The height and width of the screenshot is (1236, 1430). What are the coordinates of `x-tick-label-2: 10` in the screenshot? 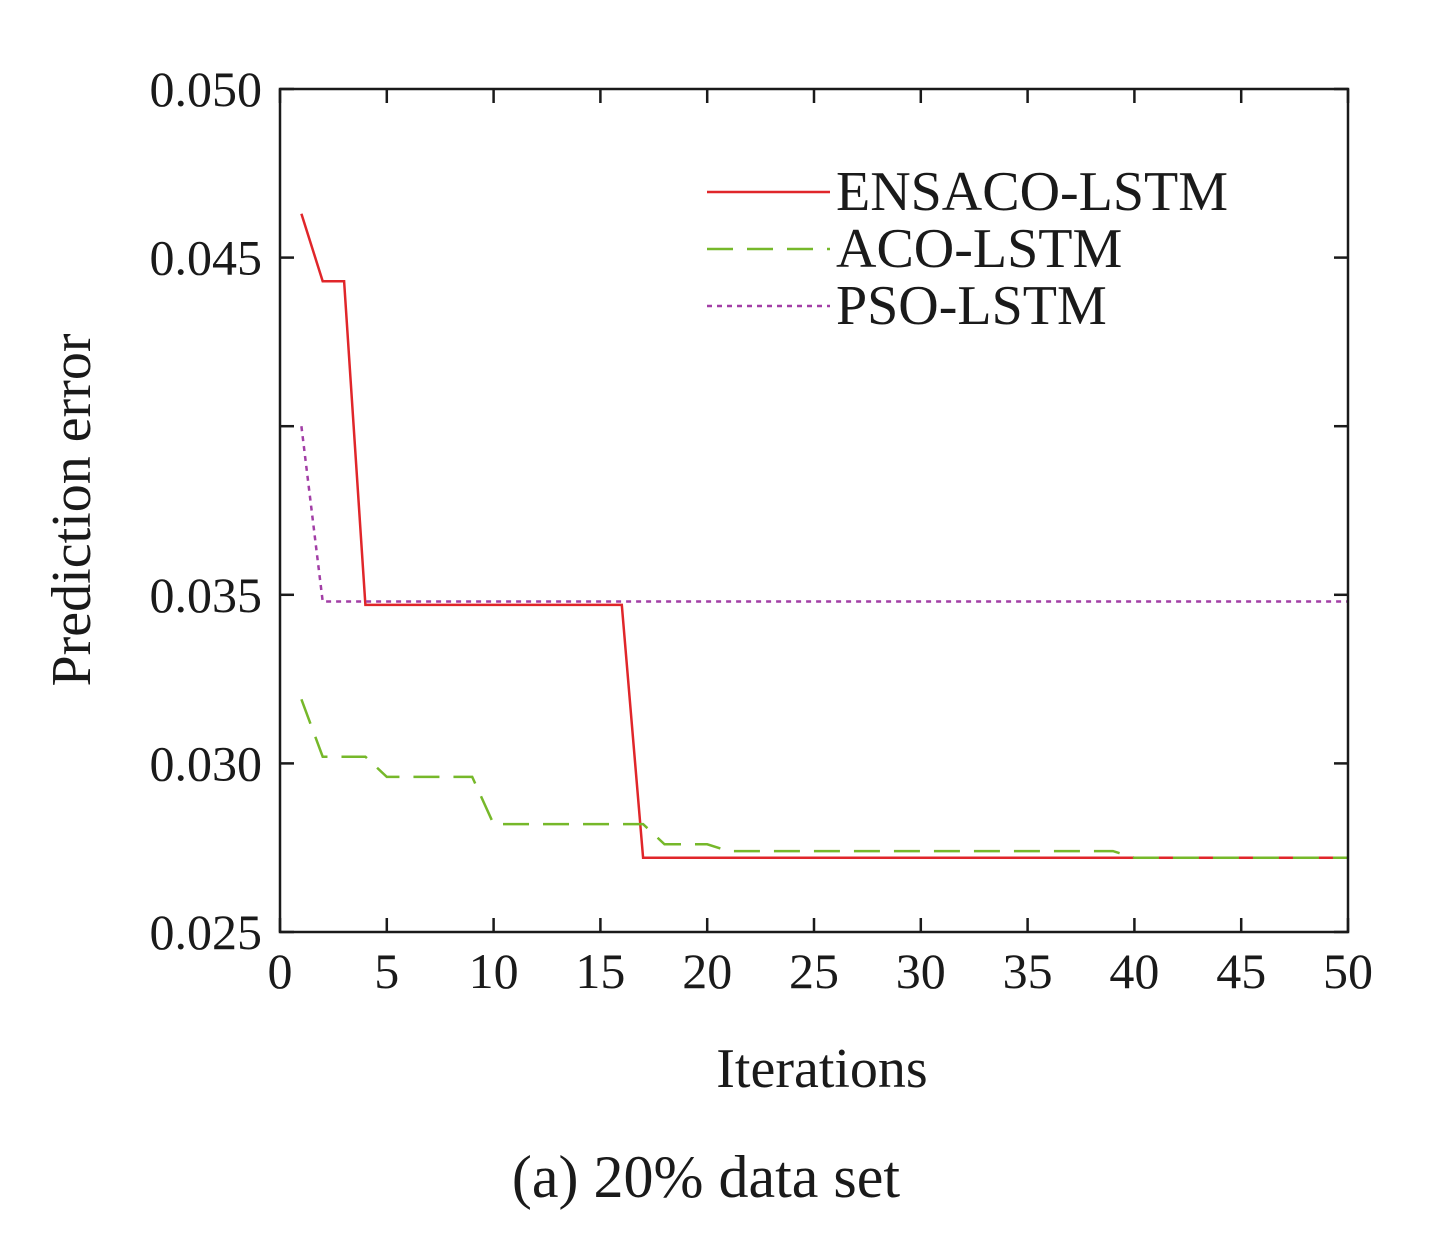 It's located at (494, 971).